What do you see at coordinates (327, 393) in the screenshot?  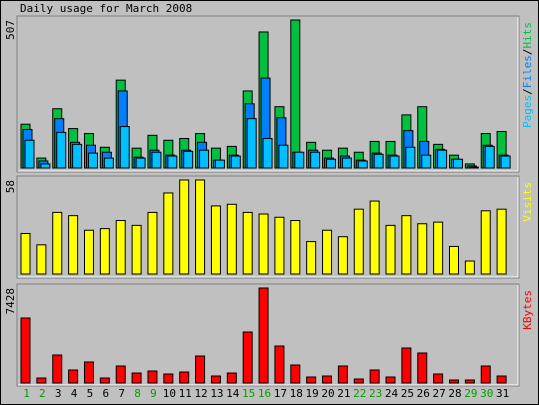 I see `x-tick-label: 20` at bounding box center [327, 393].